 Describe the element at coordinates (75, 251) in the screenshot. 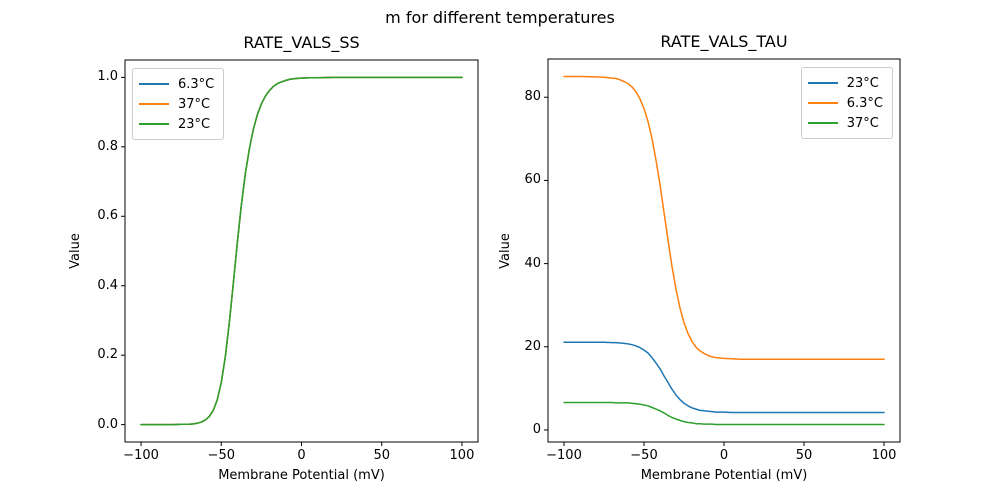

I see `plot-ss-ylabel: Value` at that location.